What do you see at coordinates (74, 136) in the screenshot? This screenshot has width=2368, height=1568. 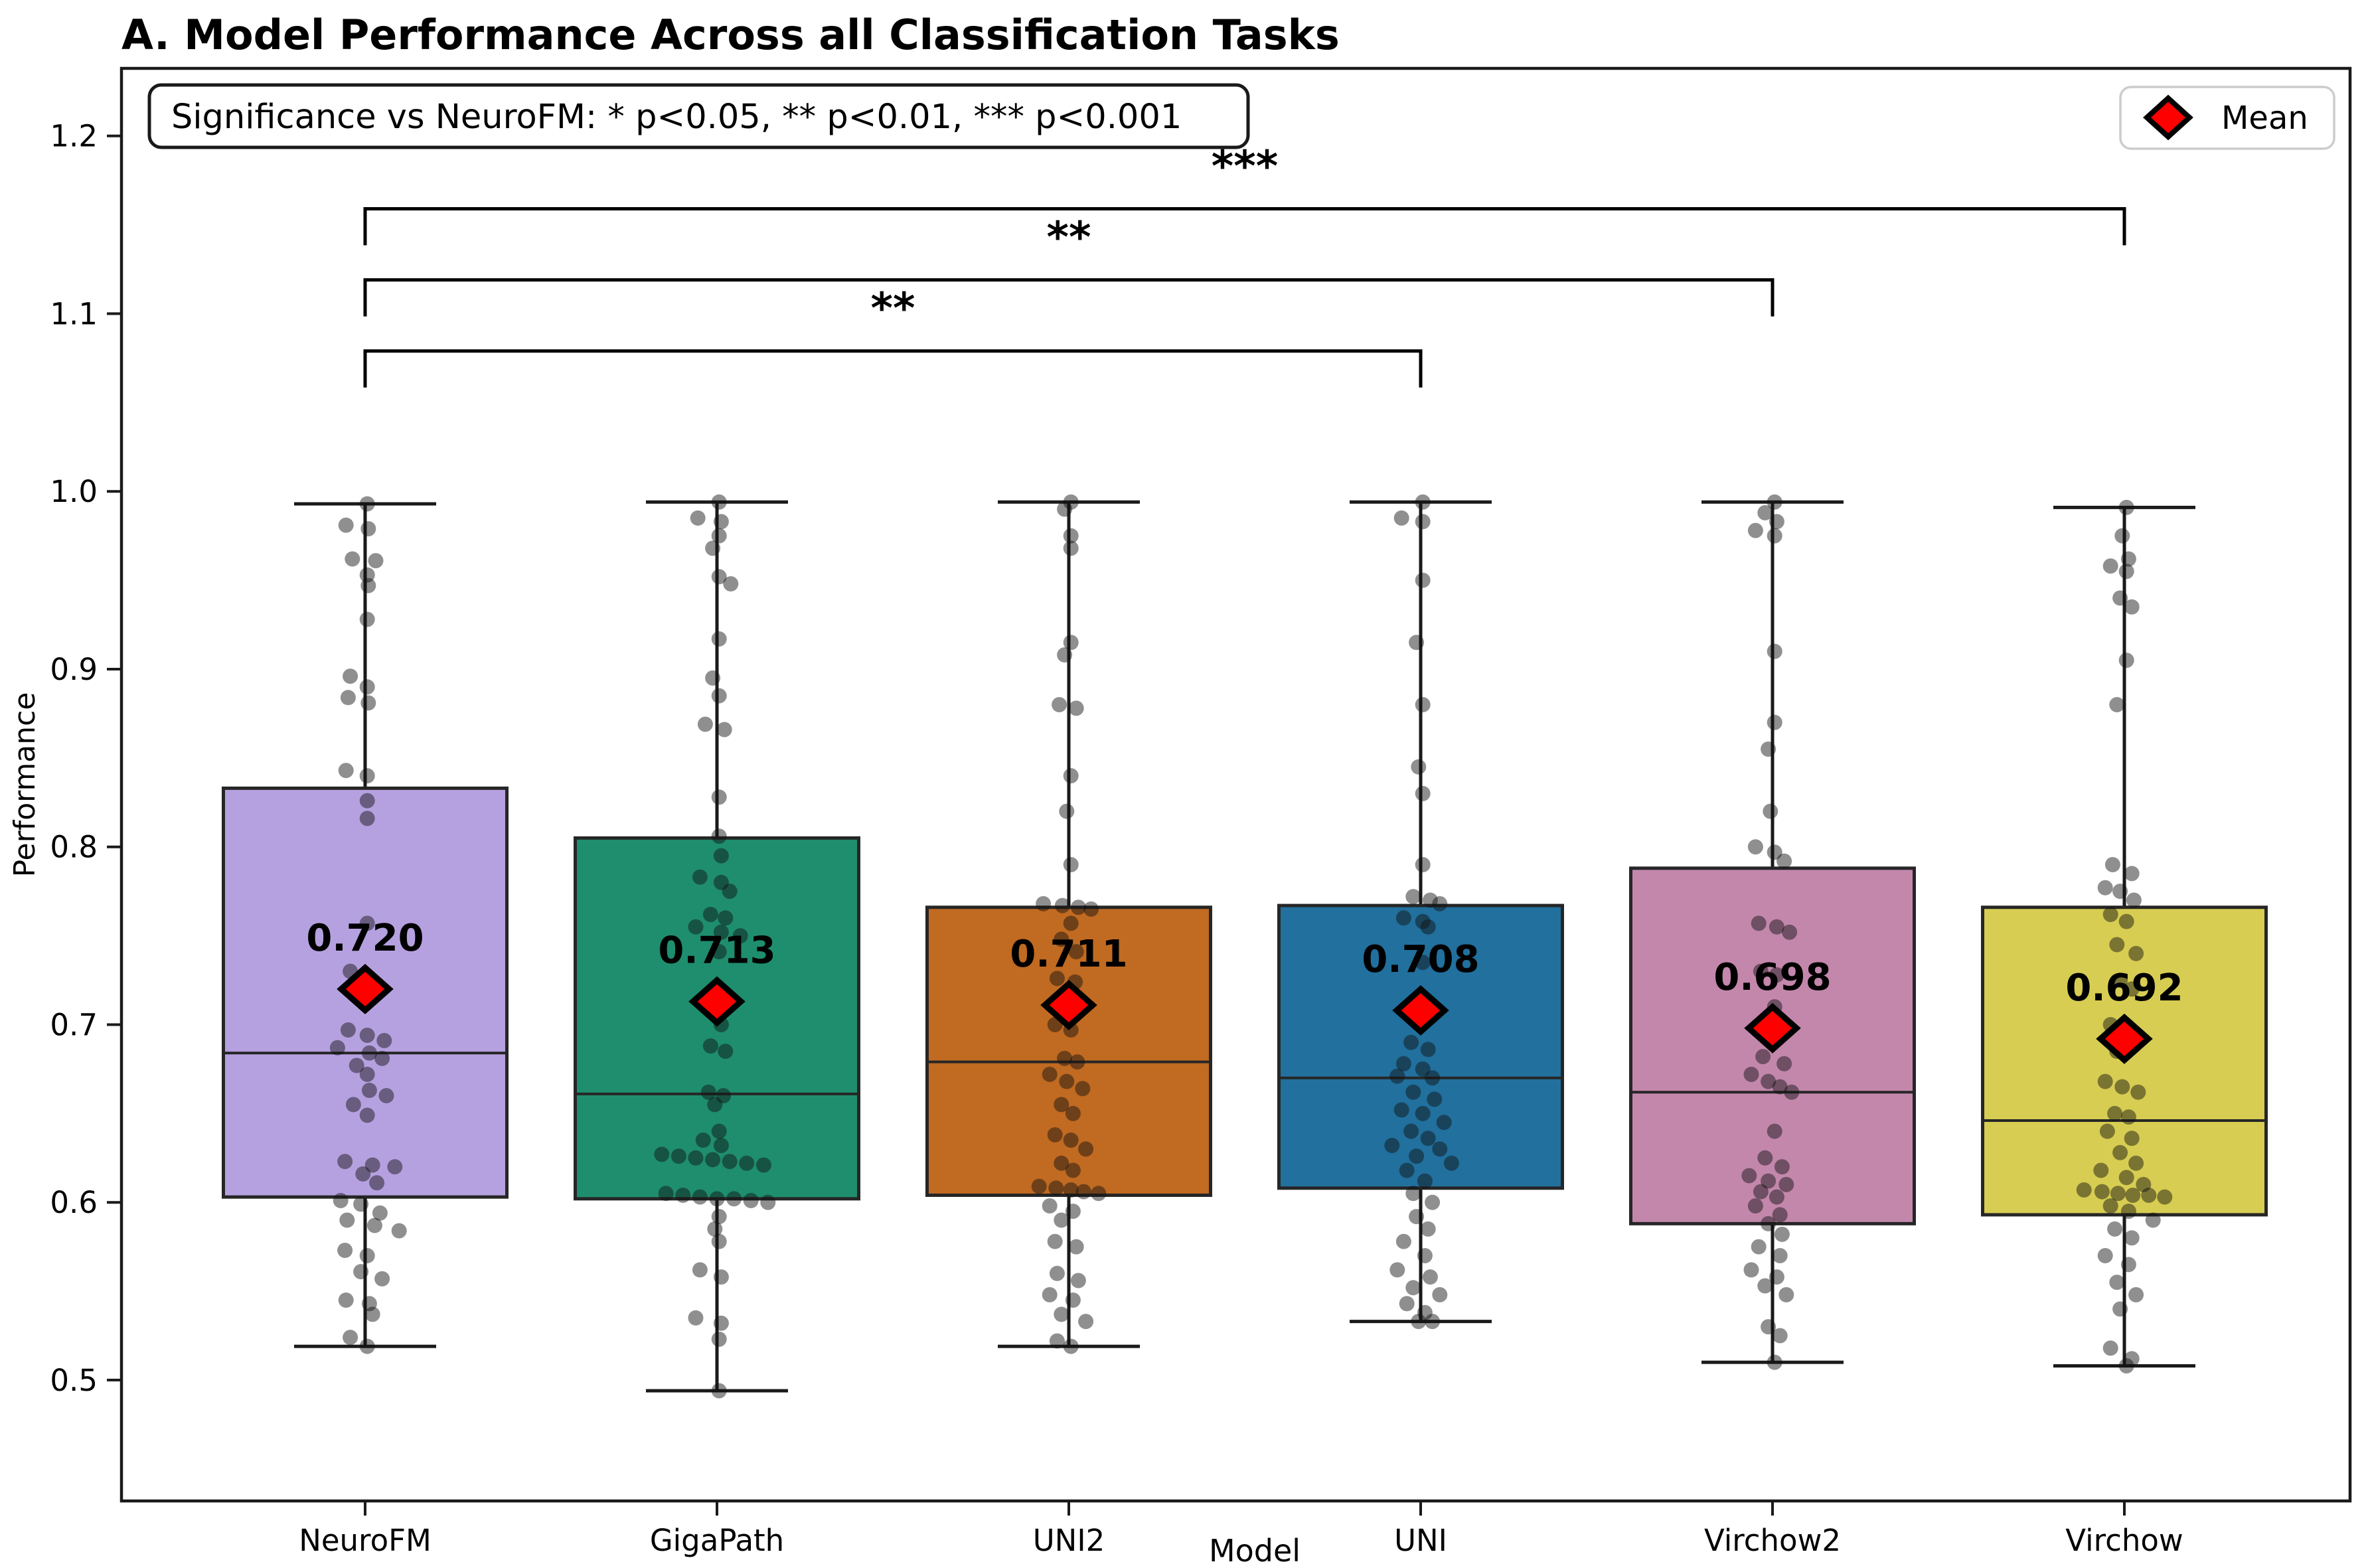 I see `y-tick-label: 1.2` at bounding box center [74, 136].